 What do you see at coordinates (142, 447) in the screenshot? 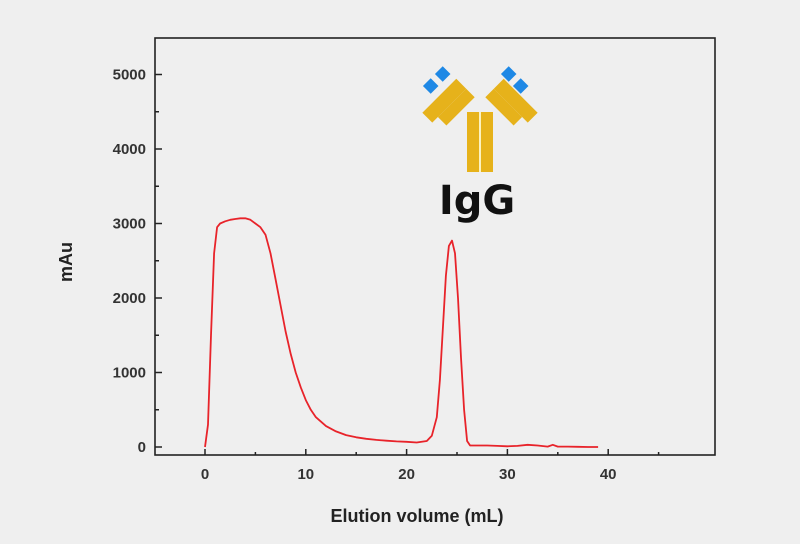
I see `y-tick-label: 0` at bounding box center [142, 447].